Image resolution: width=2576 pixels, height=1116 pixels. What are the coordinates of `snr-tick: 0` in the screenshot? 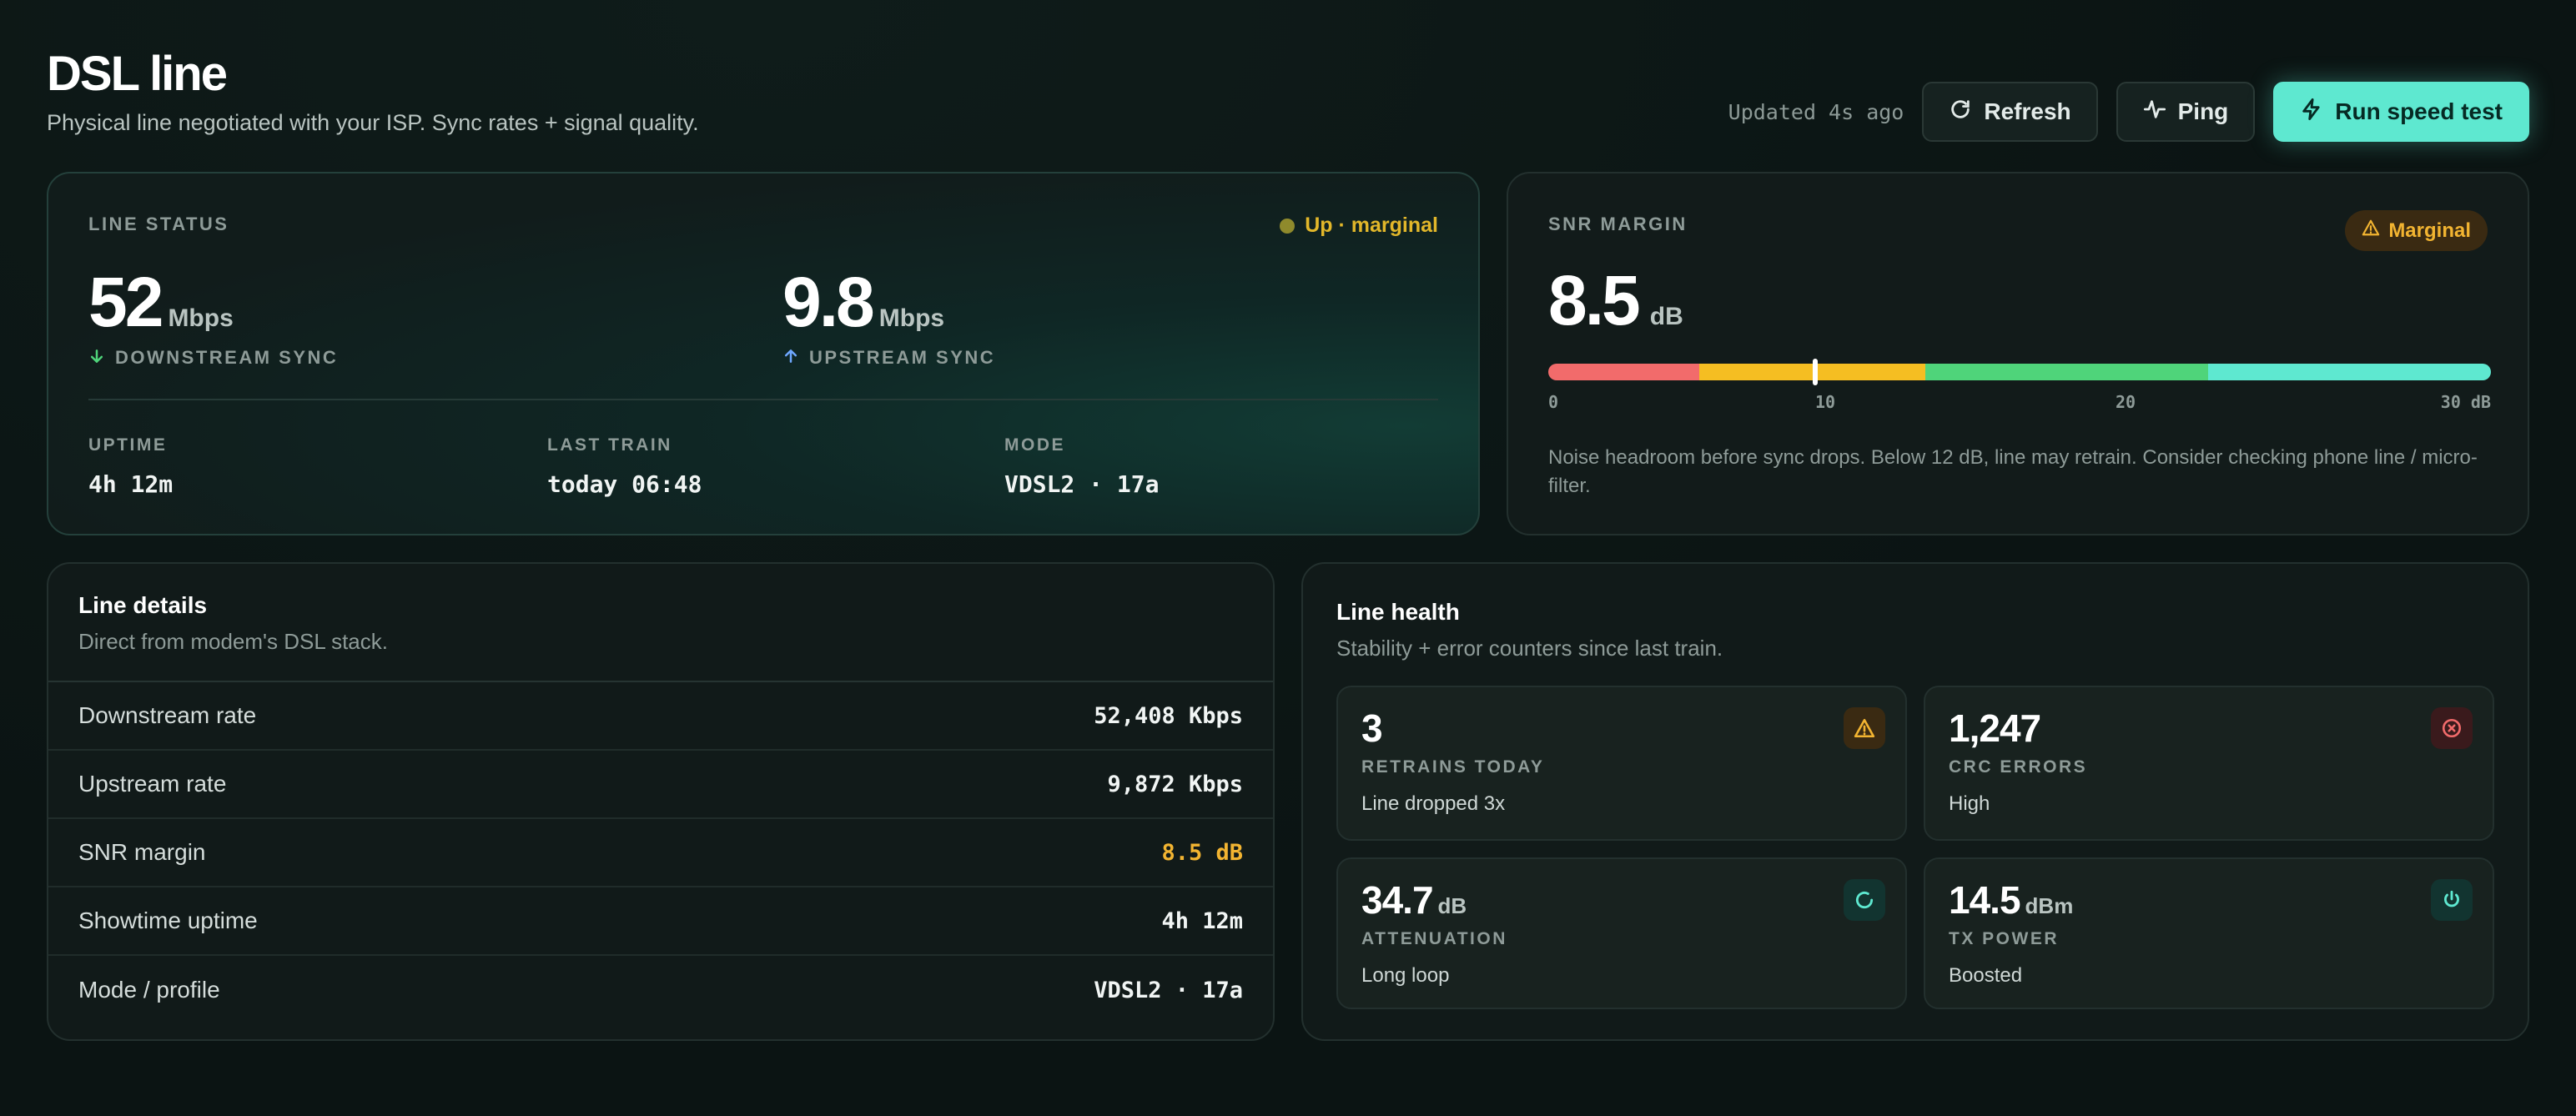 It's located at (1553, 402).